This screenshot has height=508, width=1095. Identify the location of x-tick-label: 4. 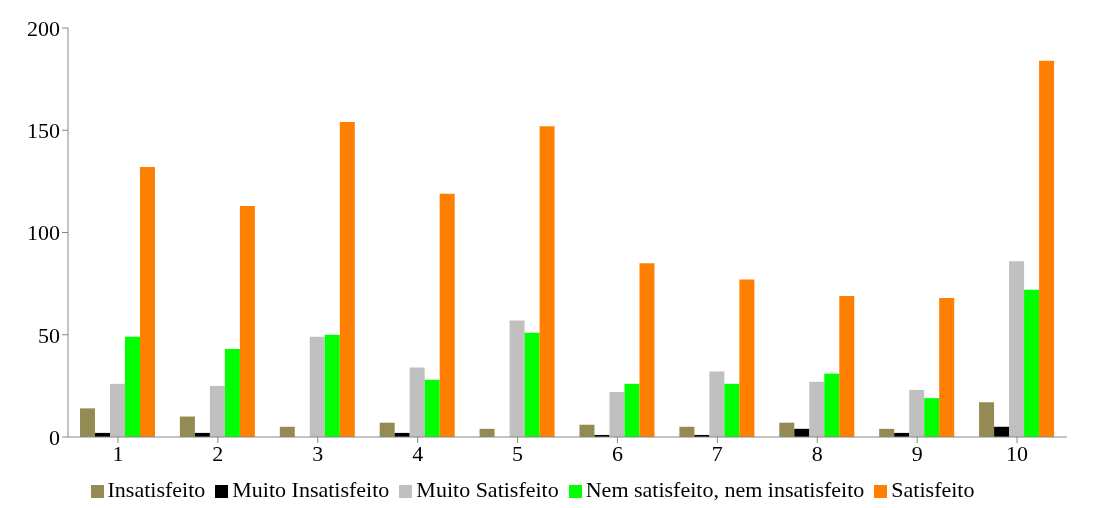
(418, 453).